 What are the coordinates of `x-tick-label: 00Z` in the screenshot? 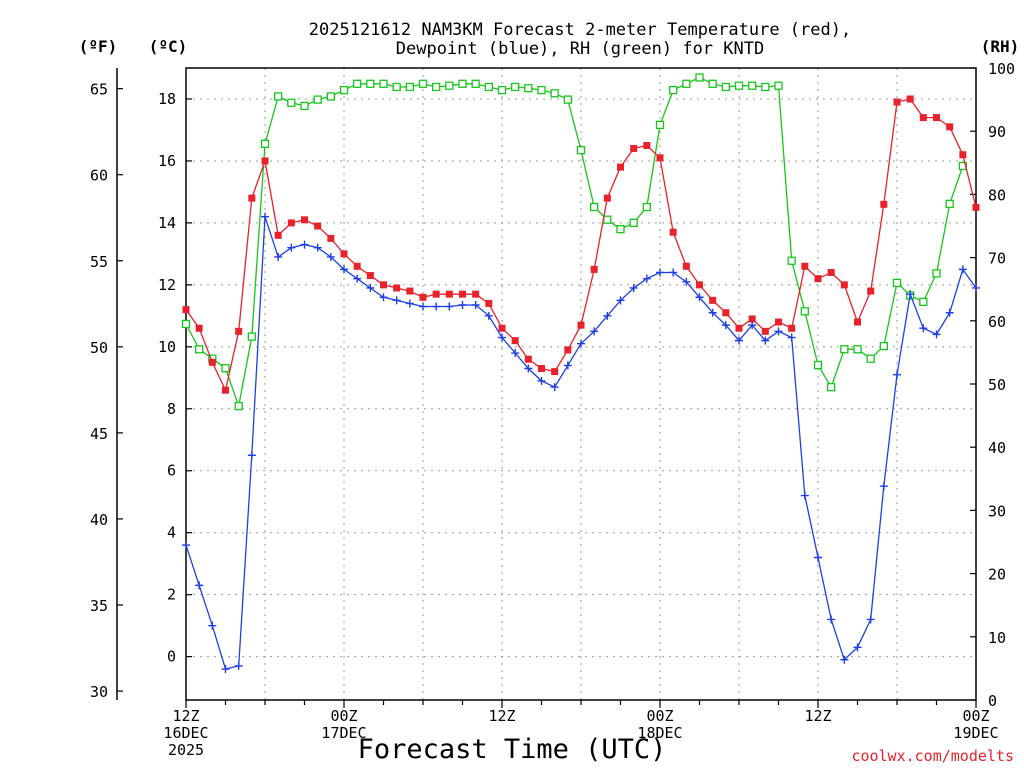 It's located at (975, 716).